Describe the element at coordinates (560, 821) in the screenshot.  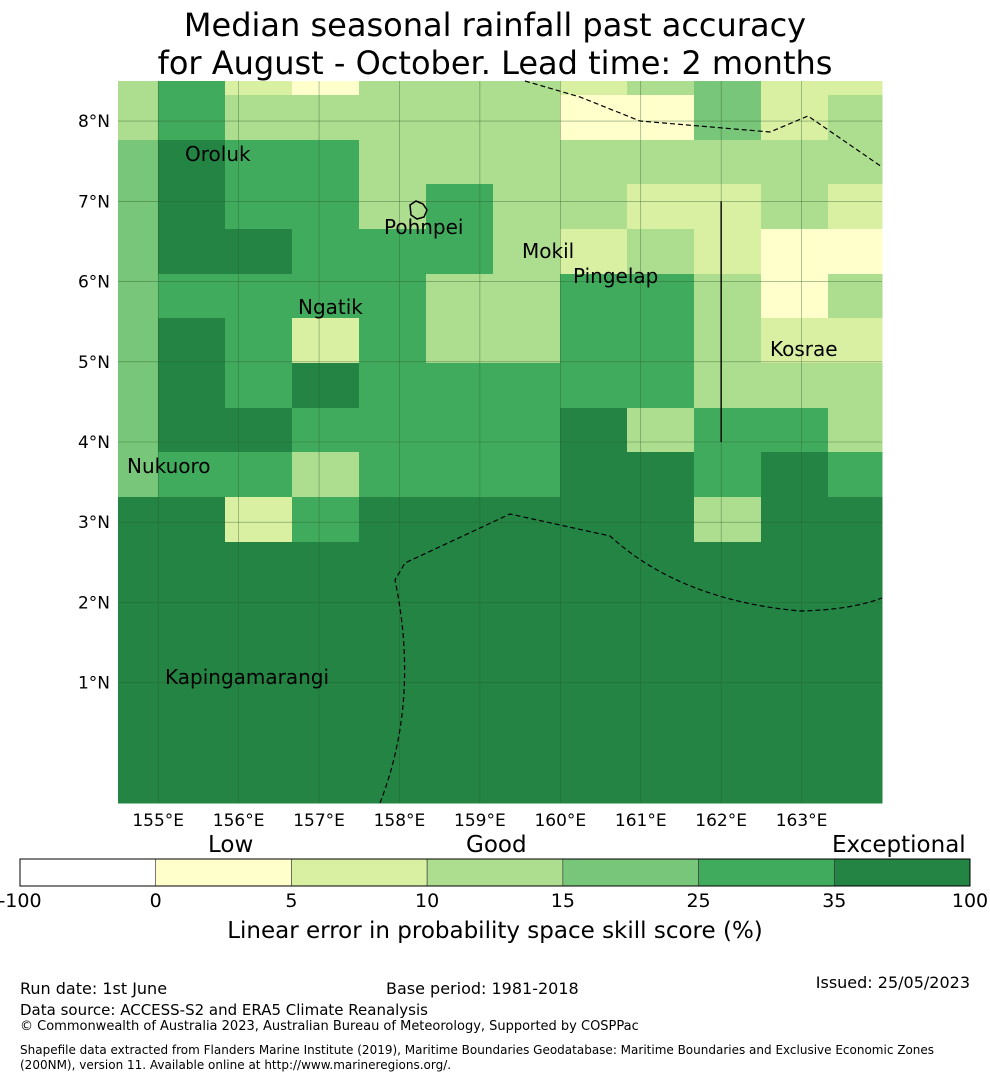
I see `lon-tick-label: 160°E` at that location.